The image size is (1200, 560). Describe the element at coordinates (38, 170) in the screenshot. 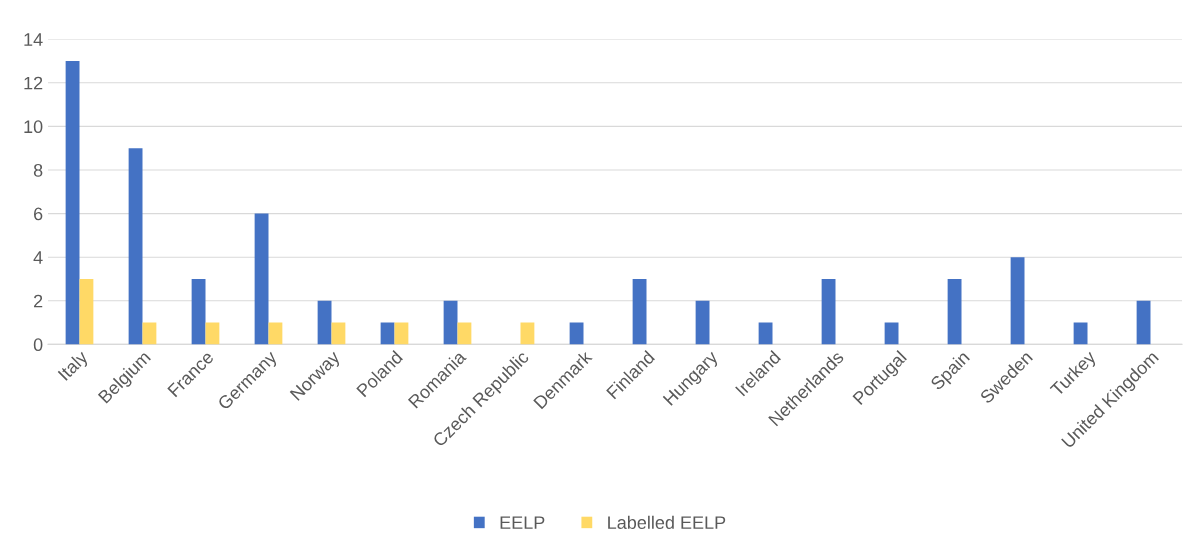

I see `y-tick-label: 8` at that location.